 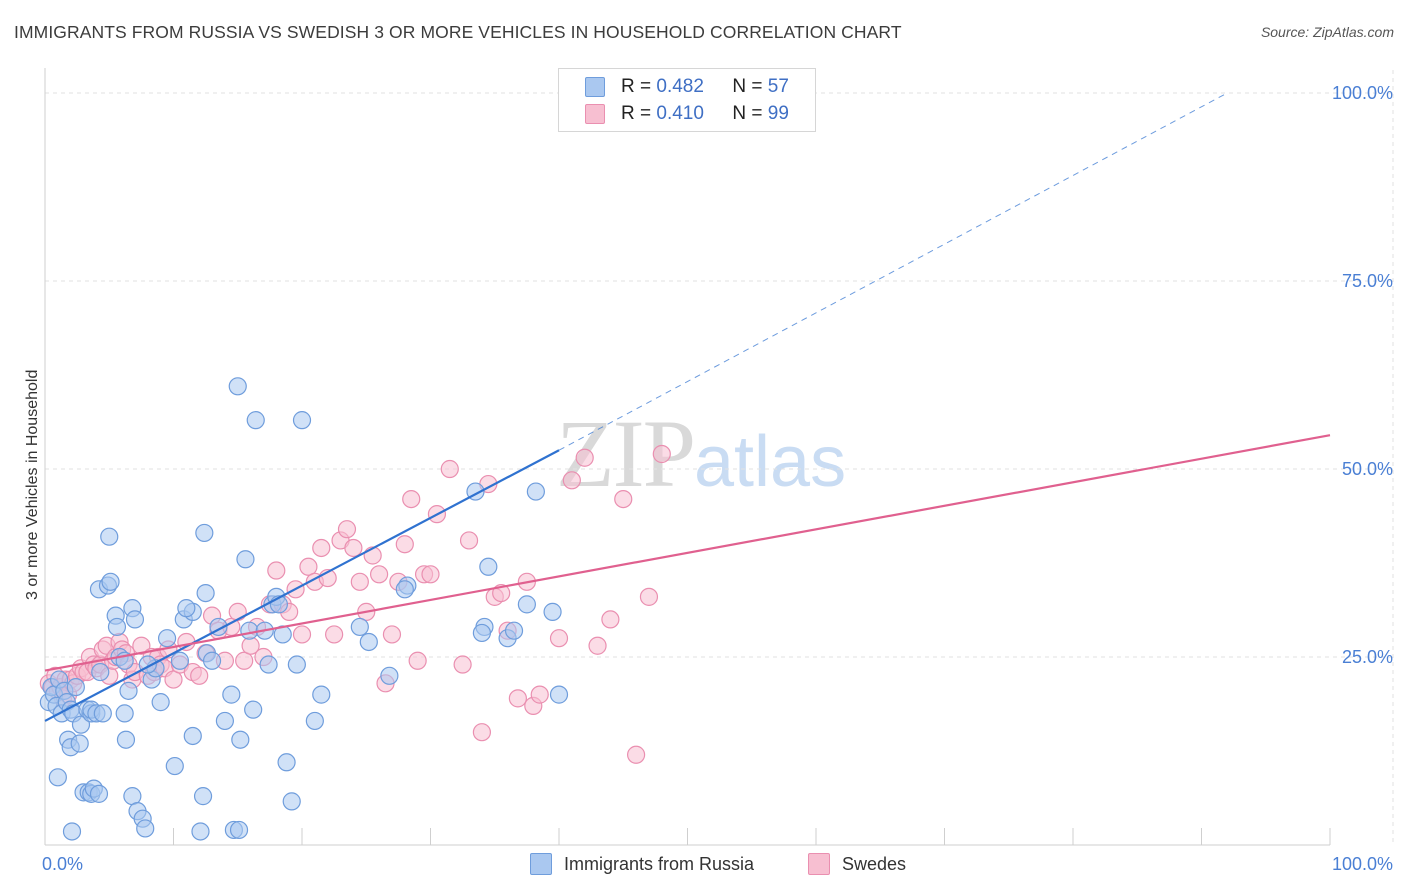 I want to click on russia-trend-line, so click(x=302, y=585).